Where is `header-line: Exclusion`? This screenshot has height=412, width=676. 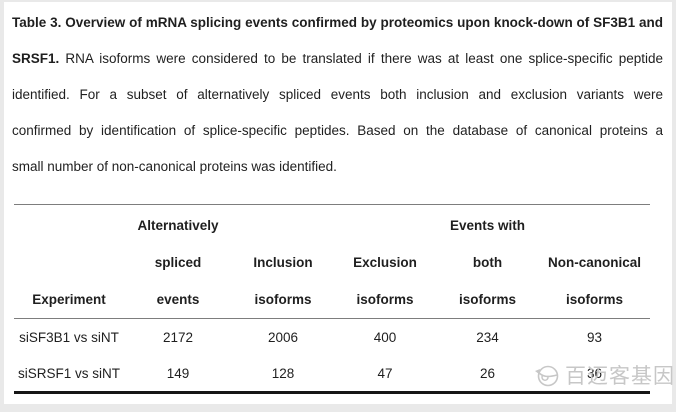
header-line: Exclusion is located at coordinates (385, 262).